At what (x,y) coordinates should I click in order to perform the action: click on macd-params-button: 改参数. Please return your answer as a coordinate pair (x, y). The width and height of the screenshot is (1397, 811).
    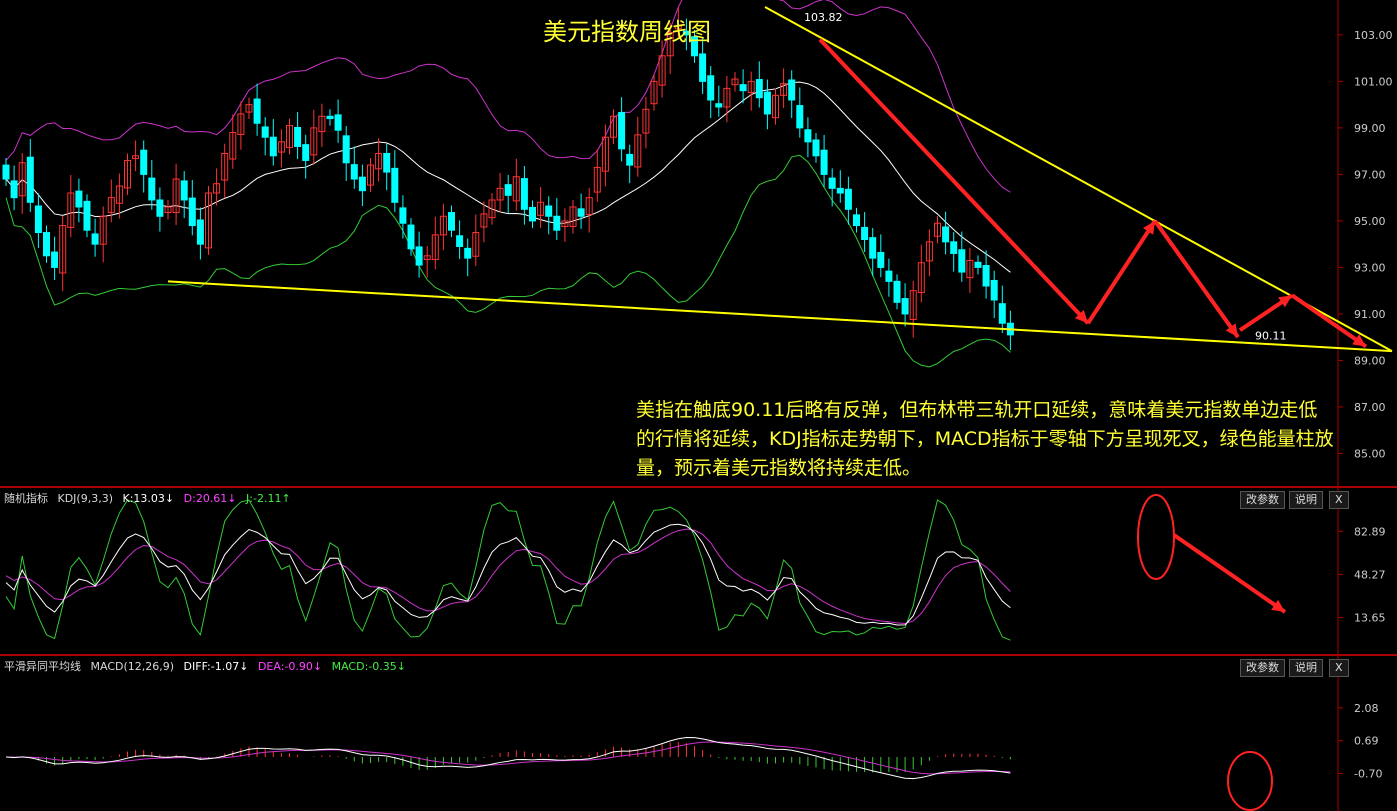
    Looking at the image, I should click on (1262, 668).